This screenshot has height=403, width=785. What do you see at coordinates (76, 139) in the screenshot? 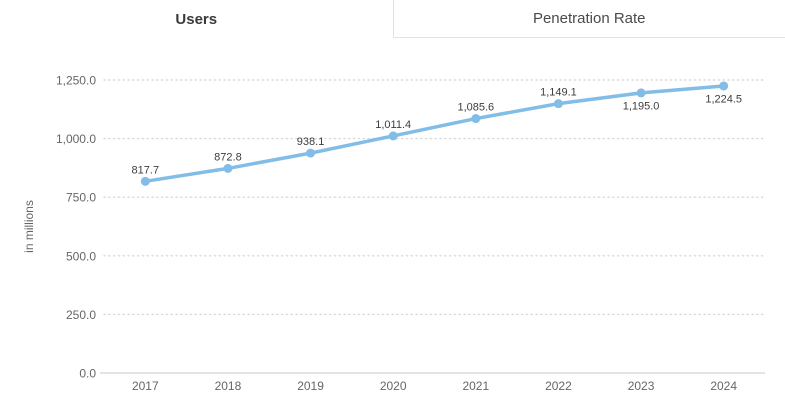
I see `y-tick-label: 1,000.0` at bounding box center [76, 139].